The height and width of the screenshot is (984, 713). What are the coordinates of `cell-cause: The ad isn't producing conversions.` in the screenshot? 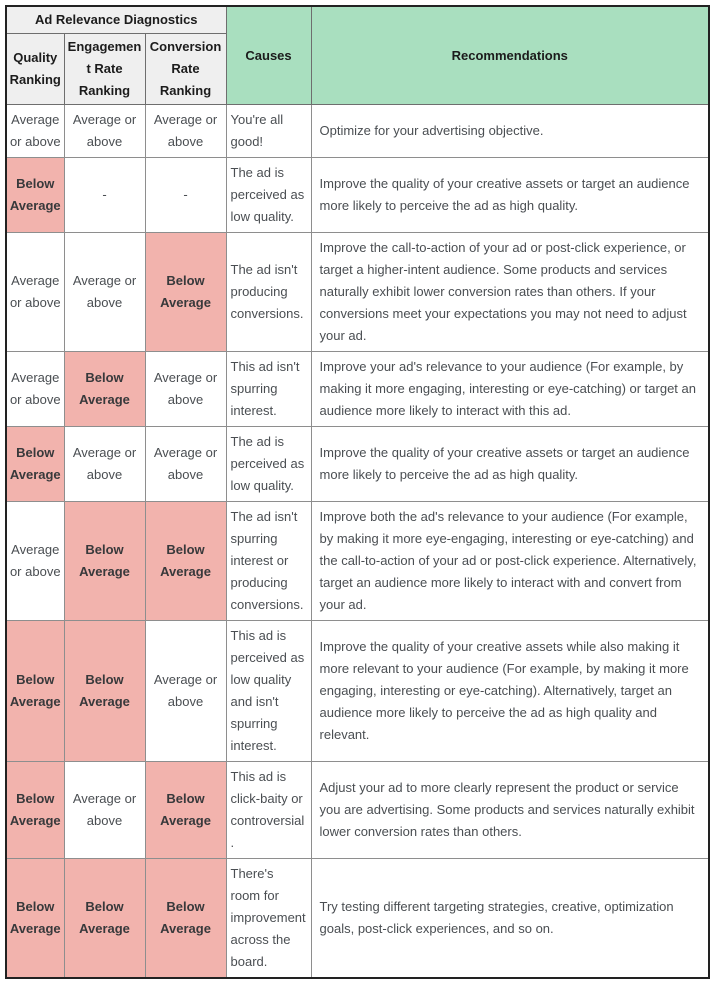 It's located at (268, 292).